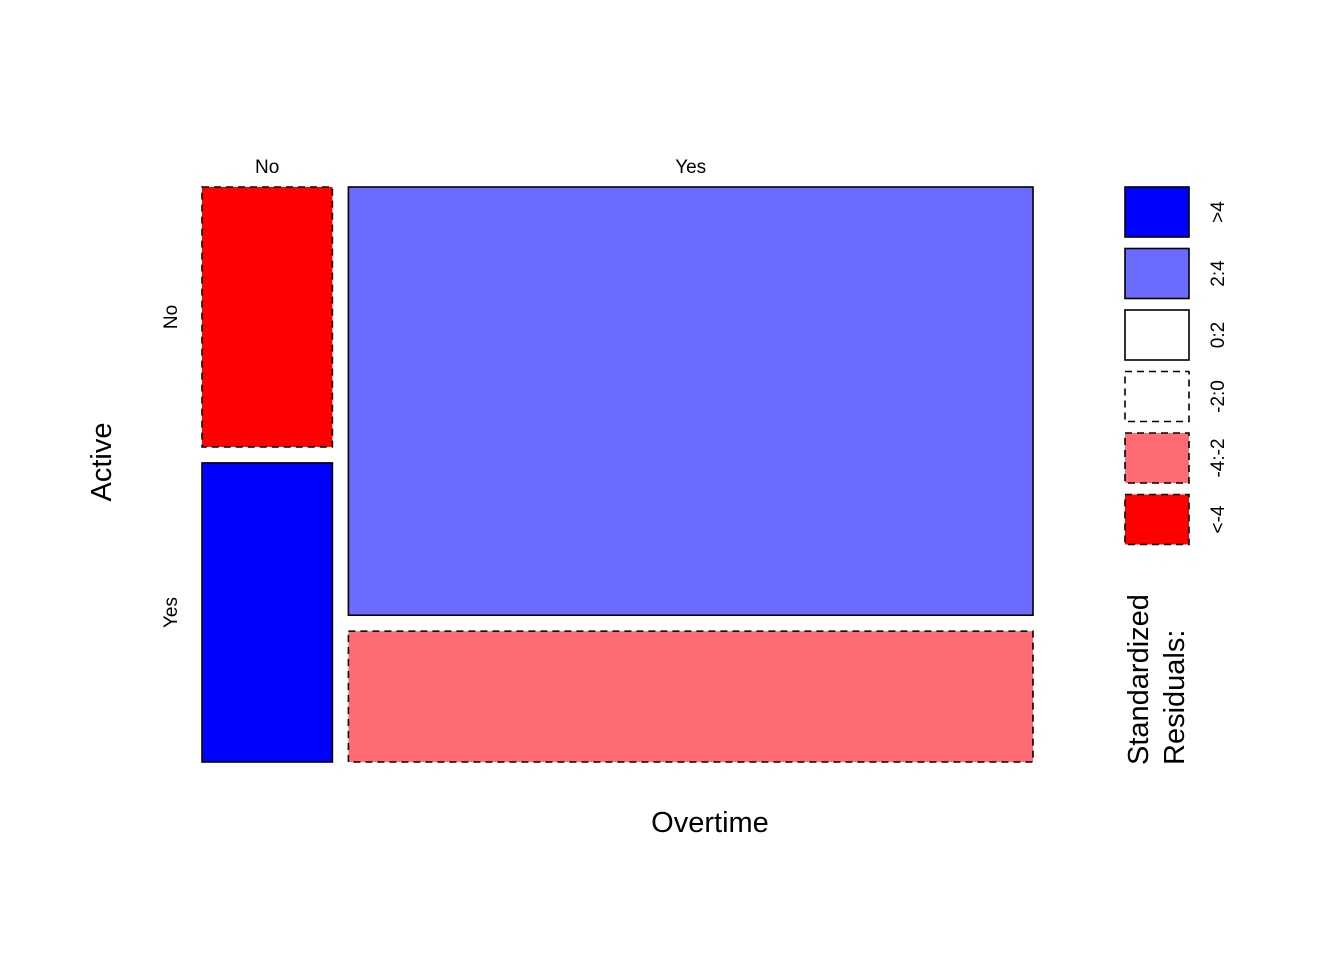 This screenshot has height=960, width=1344. Describe the element at coordinates (1218, 457) in the screenshot. I see `legend-label-4: -4:-2` at that location.